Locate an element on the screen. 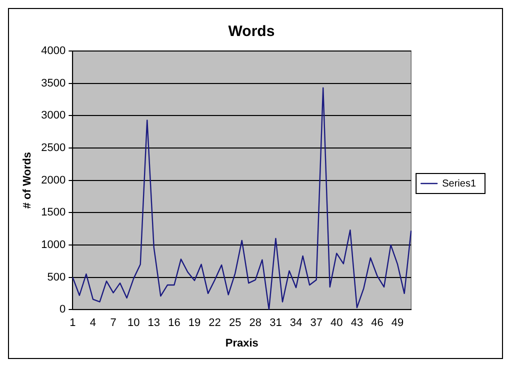 Image resolution: width=511 pixels, height=367 pixels. y-tick-label: 0 is located at coordinates (63, 310).